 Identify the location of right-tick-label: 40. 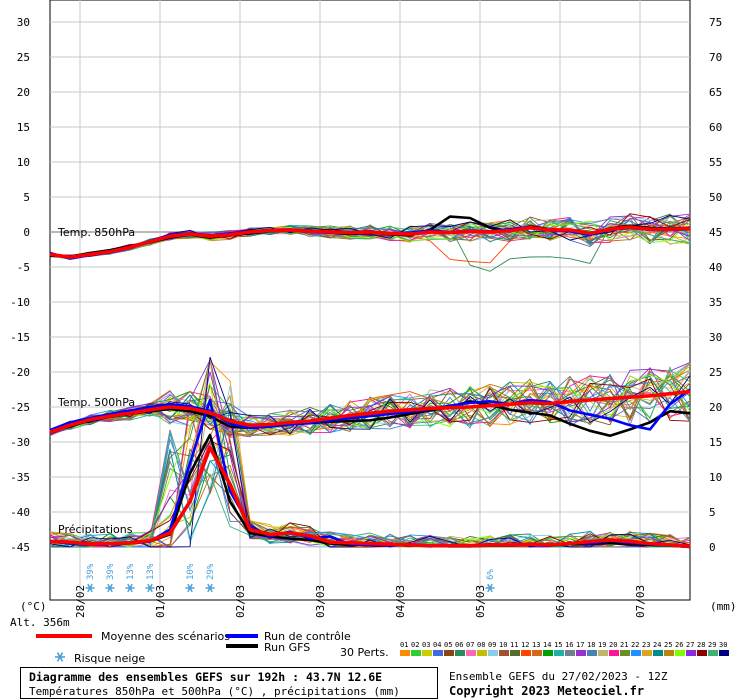
(715, 267).